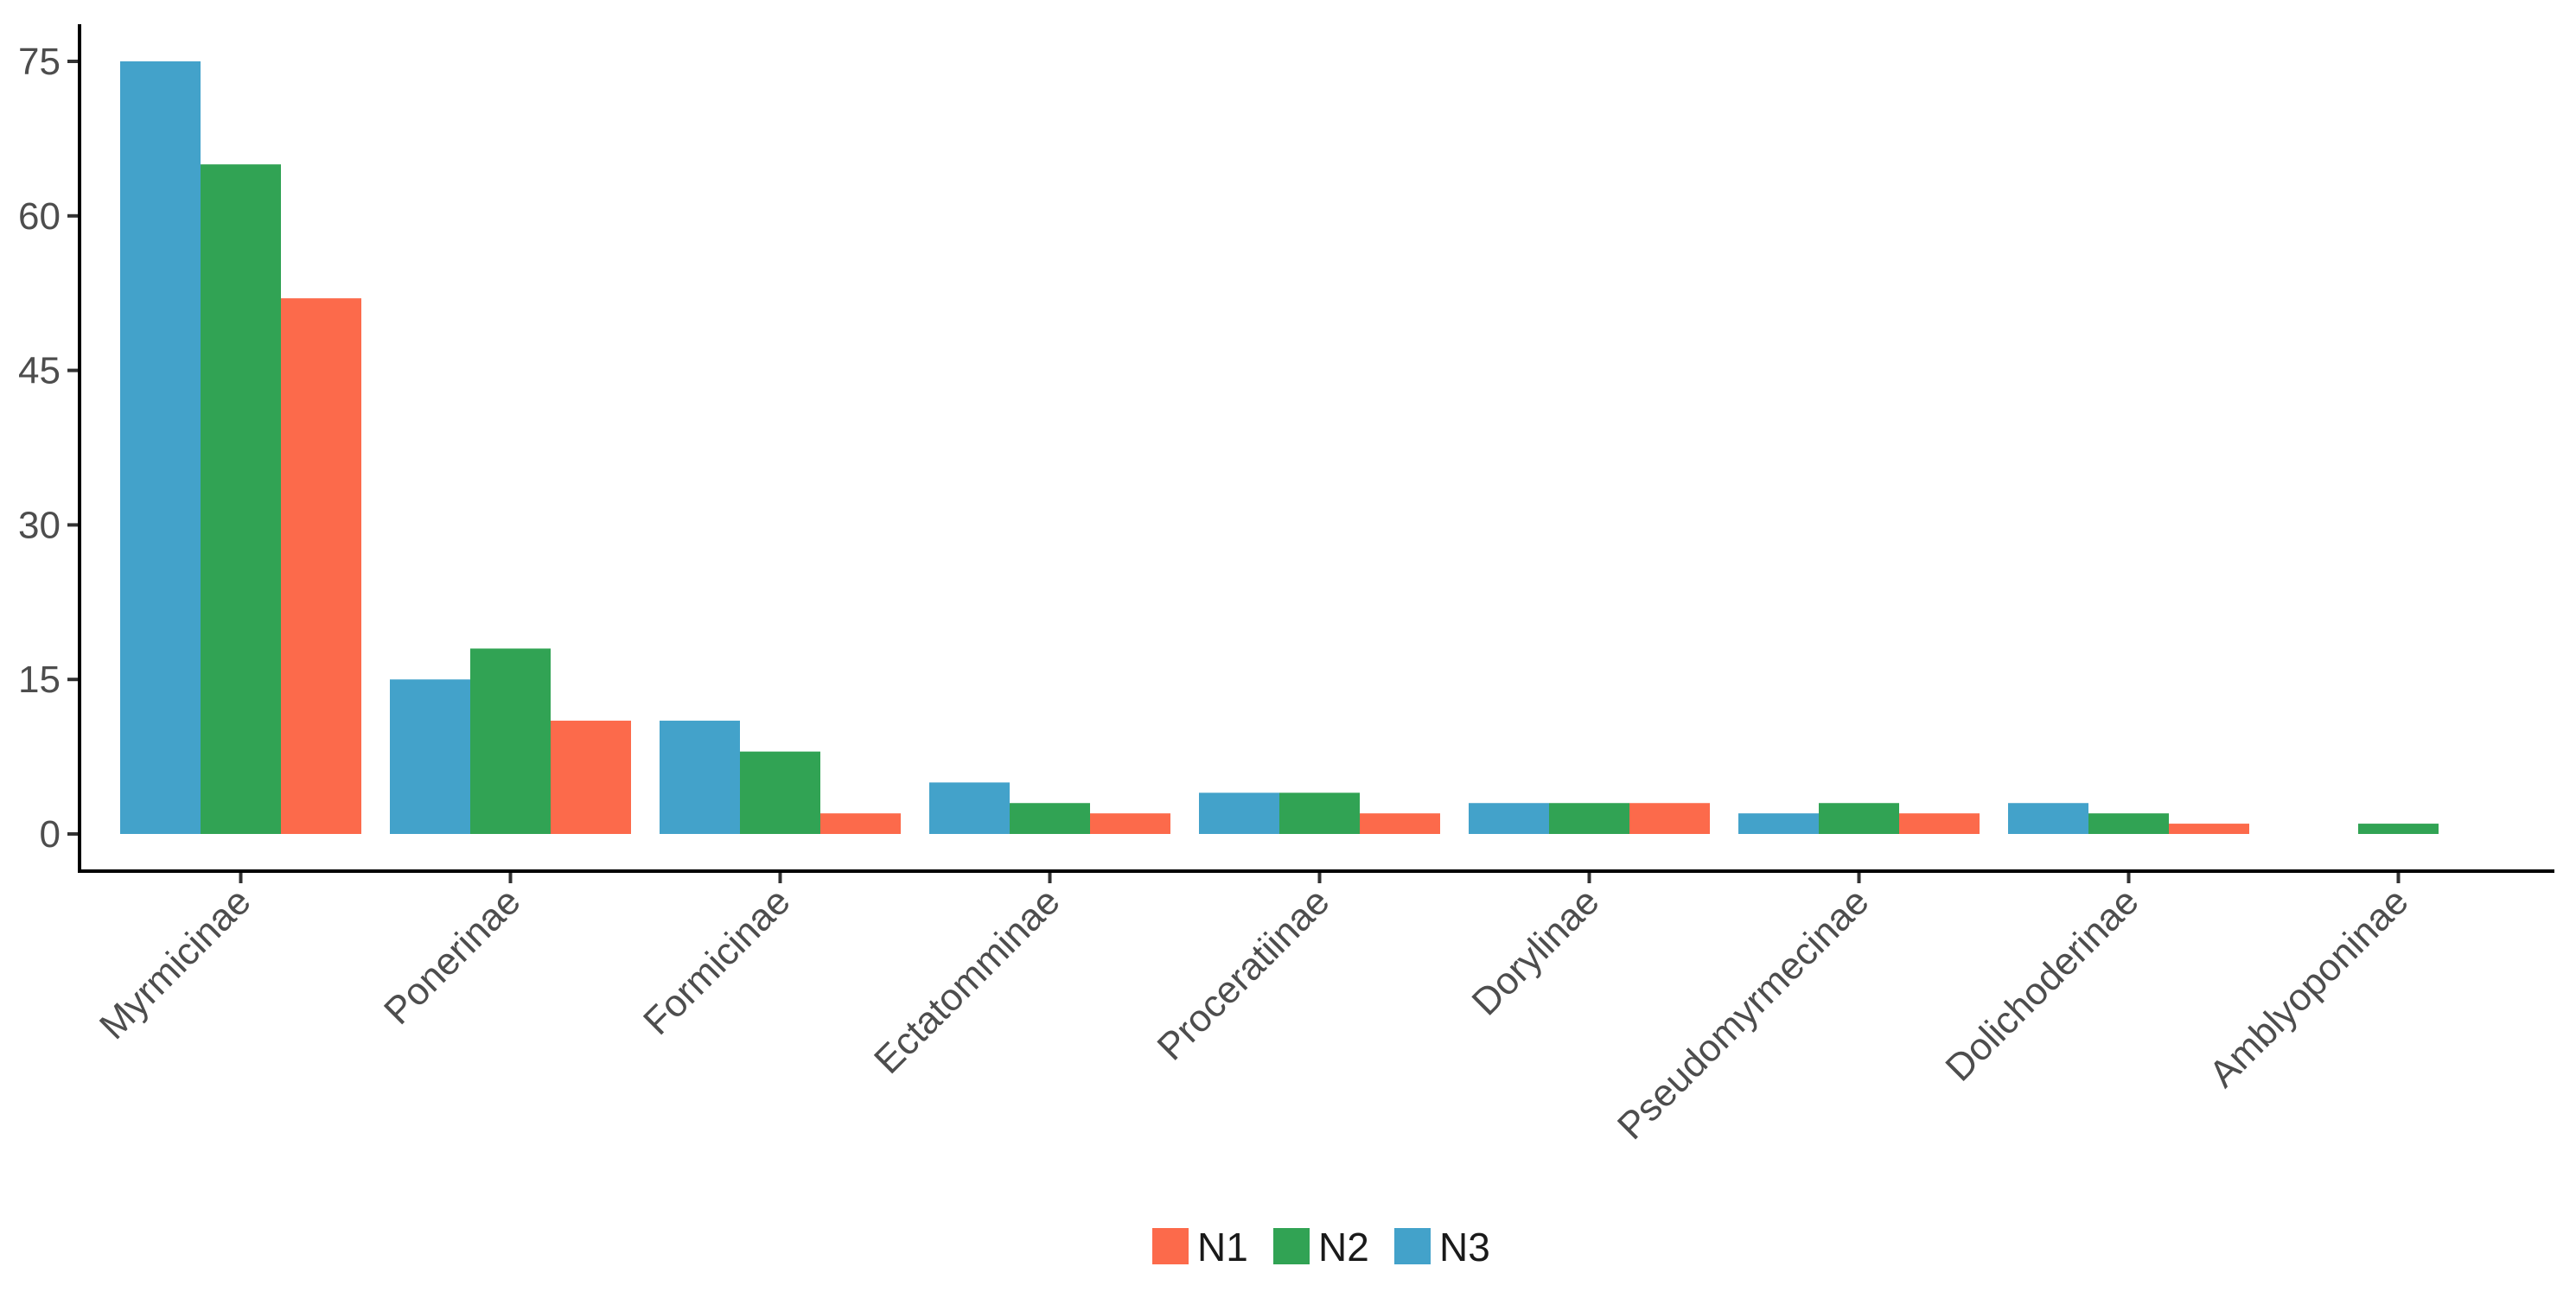 The width and height of the screenshot is (2576, 1292). I want to click on legend-label-n2: N2, so click(1343, 1247).